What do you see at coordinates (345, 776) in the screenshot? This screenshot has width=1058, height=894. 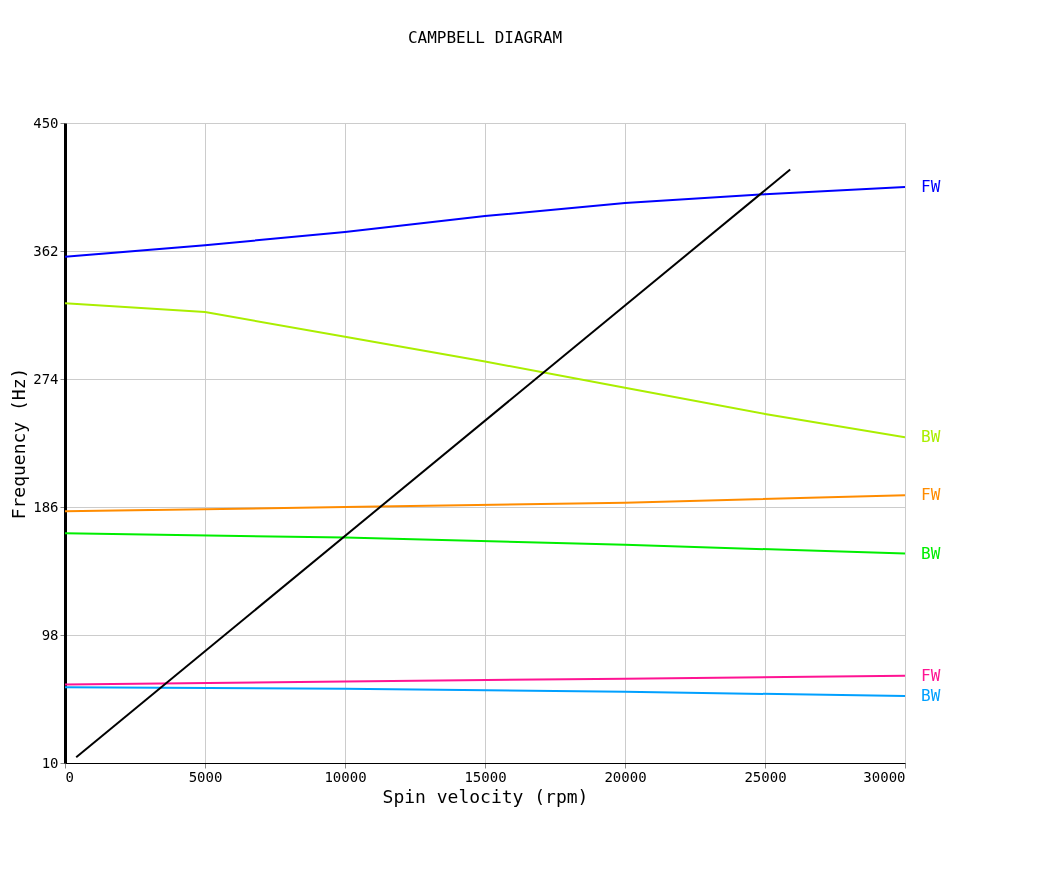 I see `x-tick-label: 10000` at bounding box center [345, 776].